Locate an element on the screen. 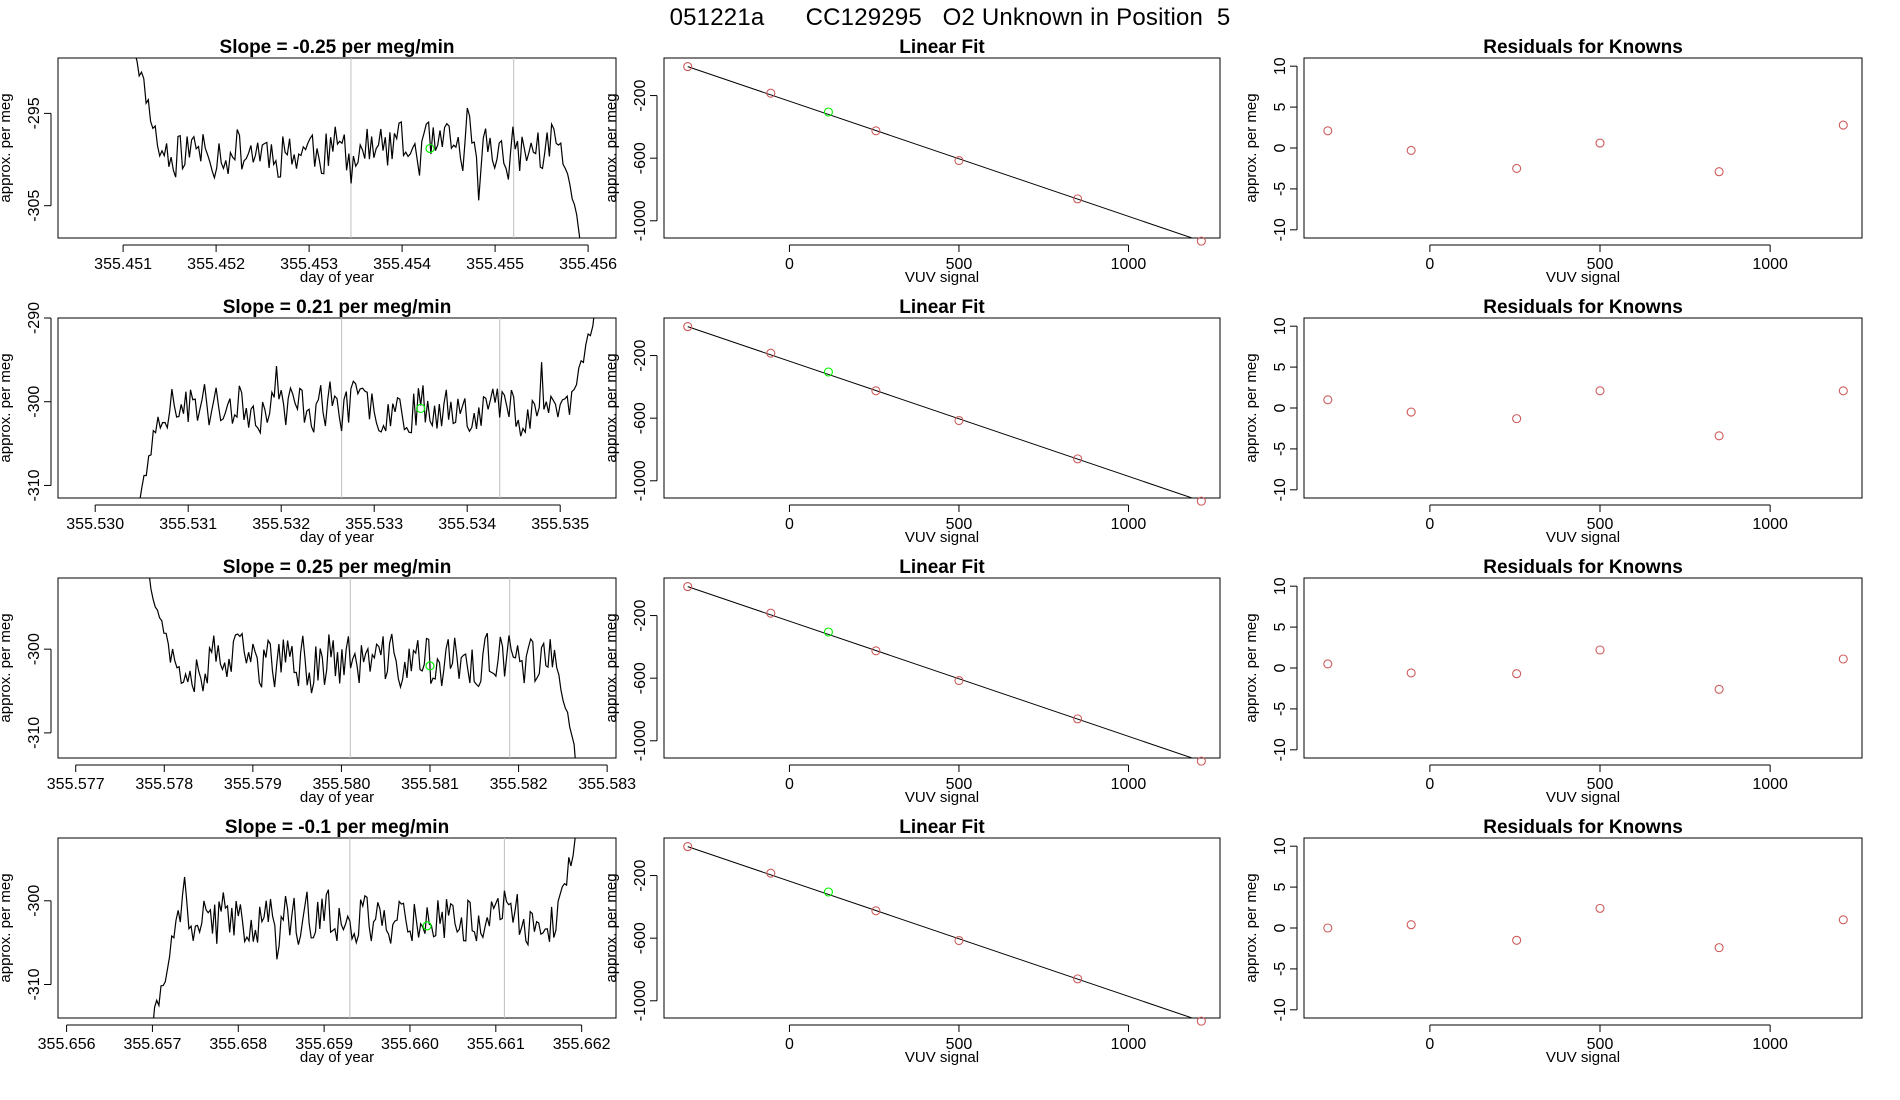 This screenshot has height=1100, width=1900. x-tick-label: 355.660 is located at coordinates (410, 1044).